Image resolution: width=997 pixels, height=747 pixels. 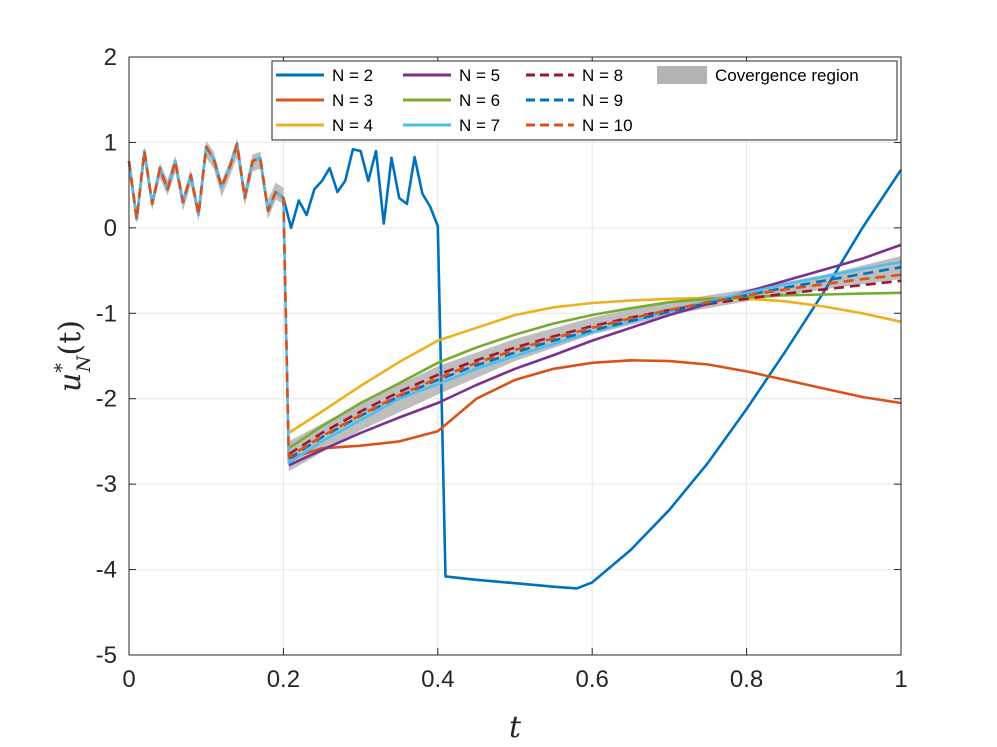 I want to click on x-tick-label-0: 0, so click(x=128, y=679).